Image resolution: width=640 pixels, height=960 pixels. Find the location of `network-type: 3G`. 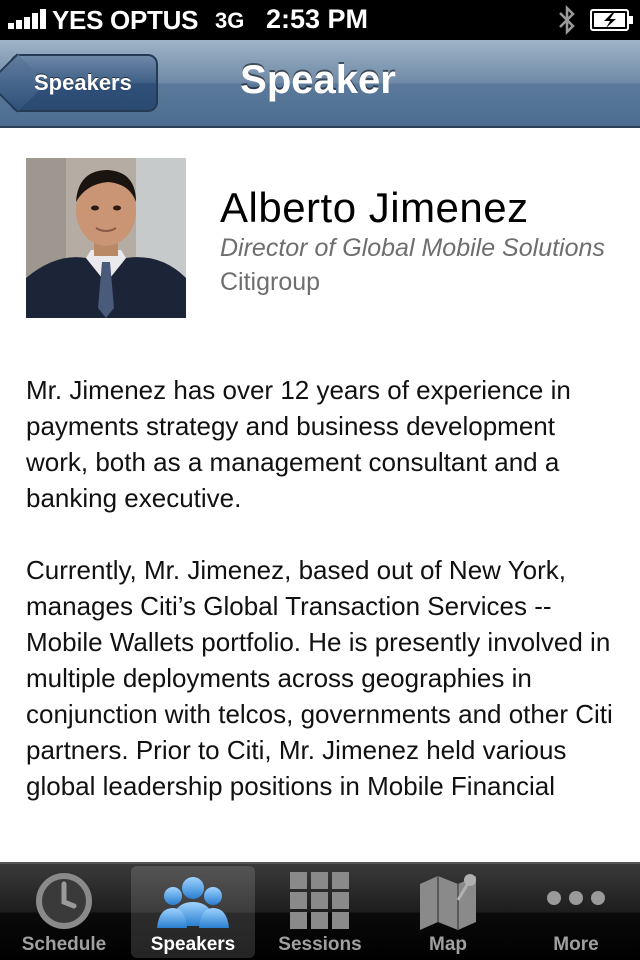

network-type: 3G is located at coordinates (230, 20).